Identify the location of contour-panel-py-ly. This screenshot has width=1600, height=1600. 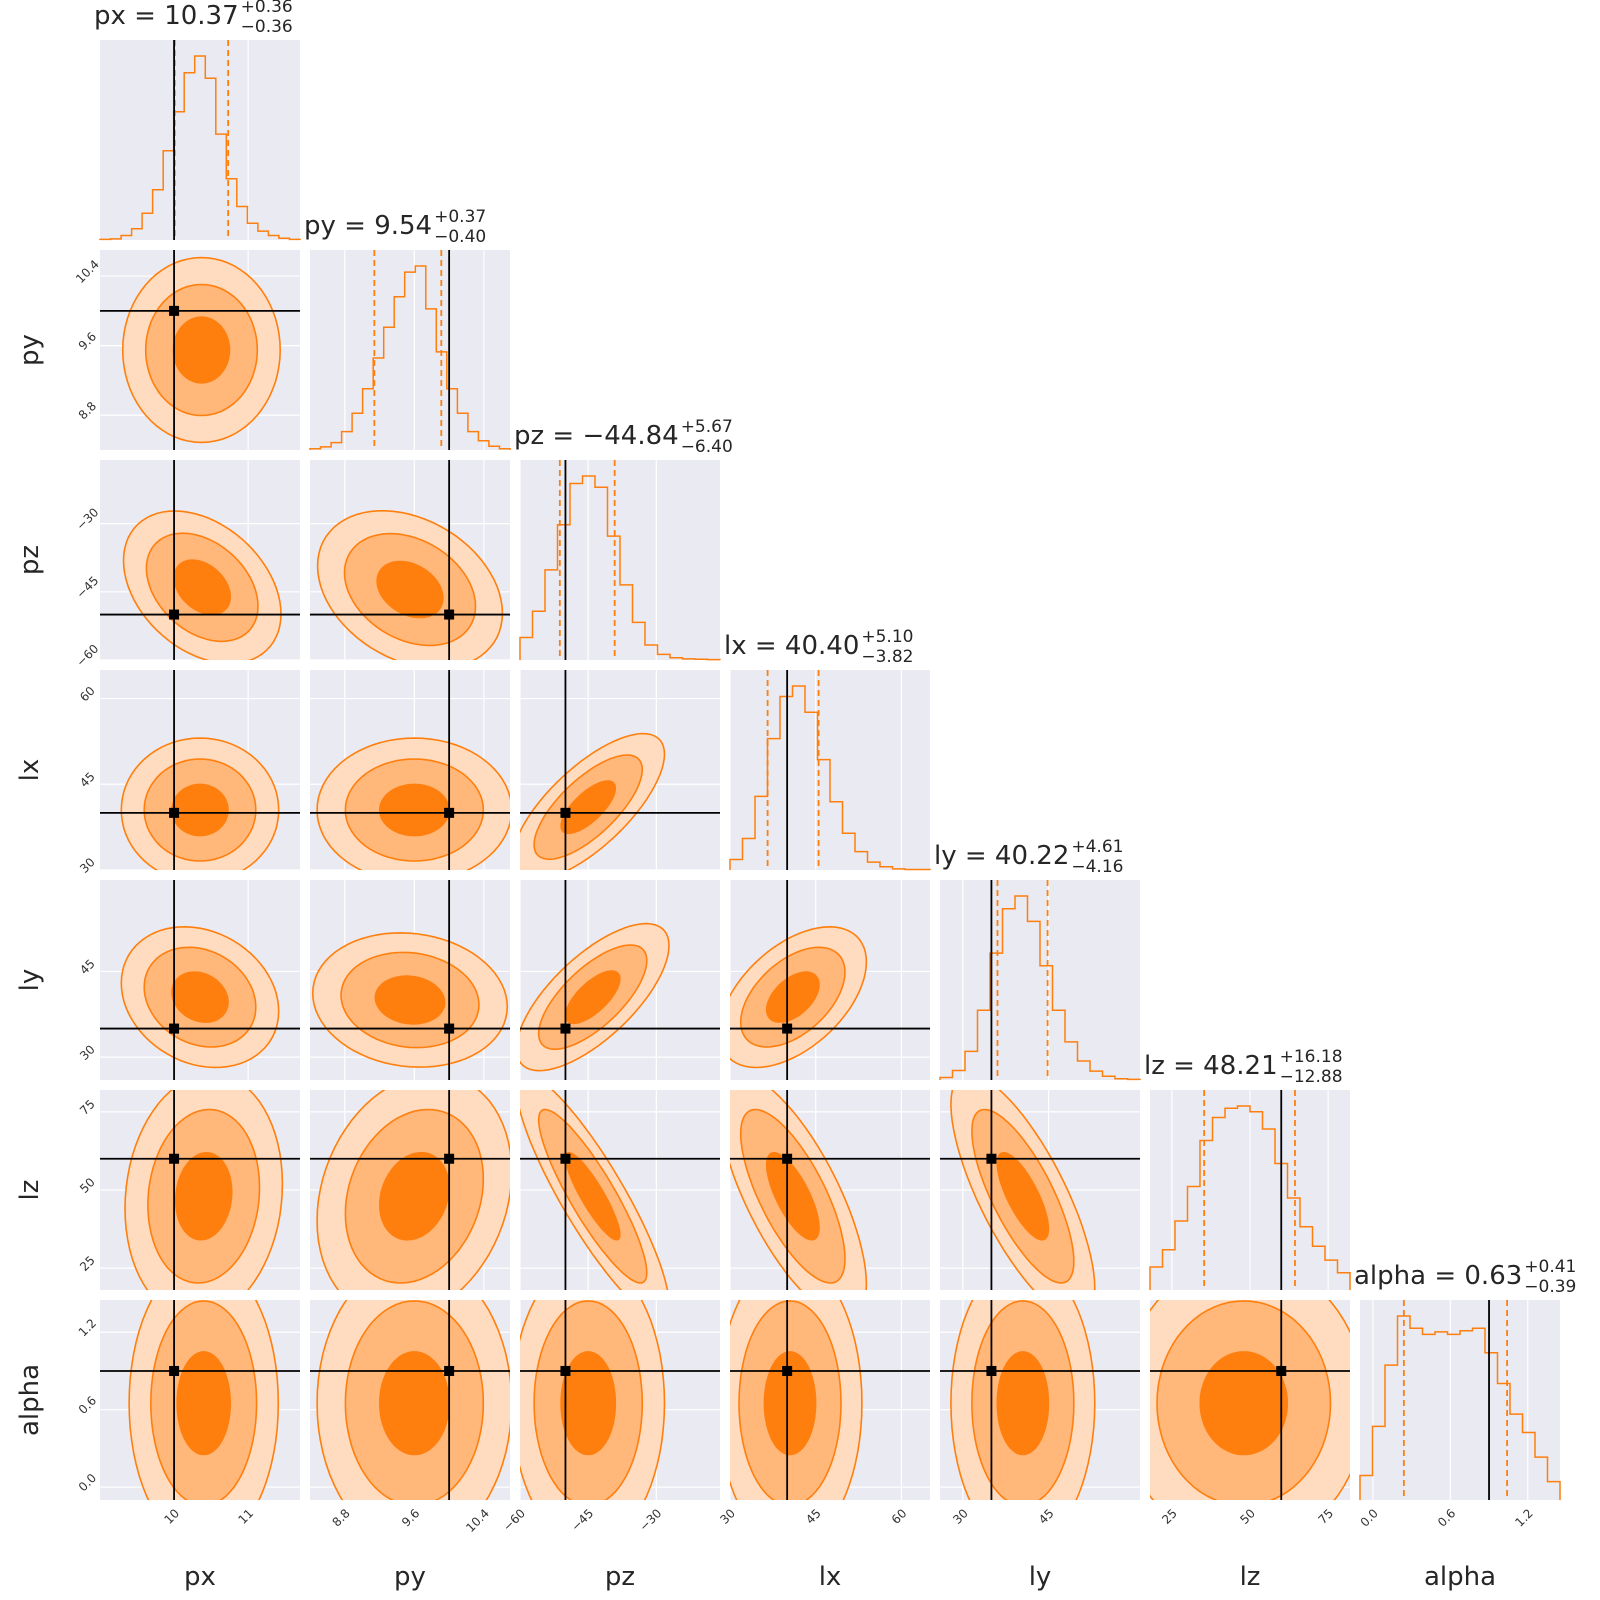
(410, 980).